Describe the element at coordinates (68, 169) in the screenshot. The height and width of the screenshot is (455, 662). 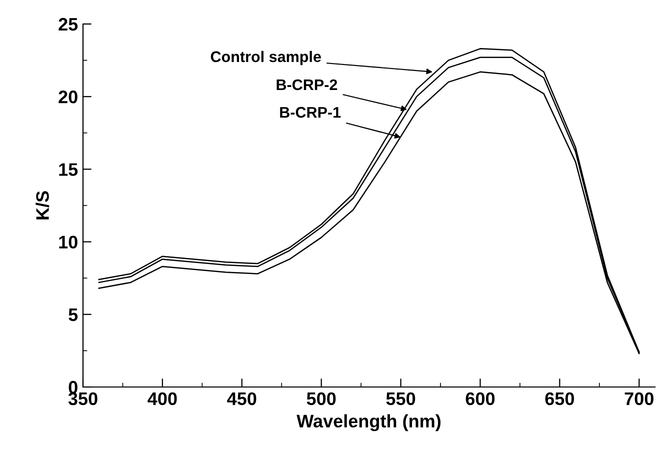
I see `y-tick-label: 15` at that location.